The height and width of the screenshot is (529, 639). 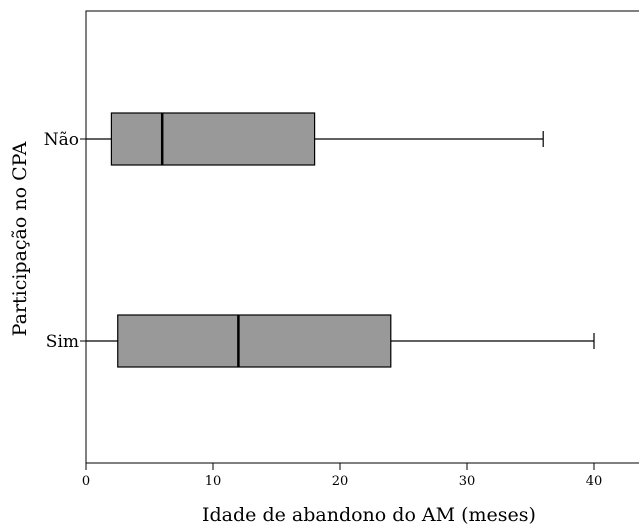 I want to click on x-axis-title: Idade de abandono do AM (meses), so click(x=369, y=515).